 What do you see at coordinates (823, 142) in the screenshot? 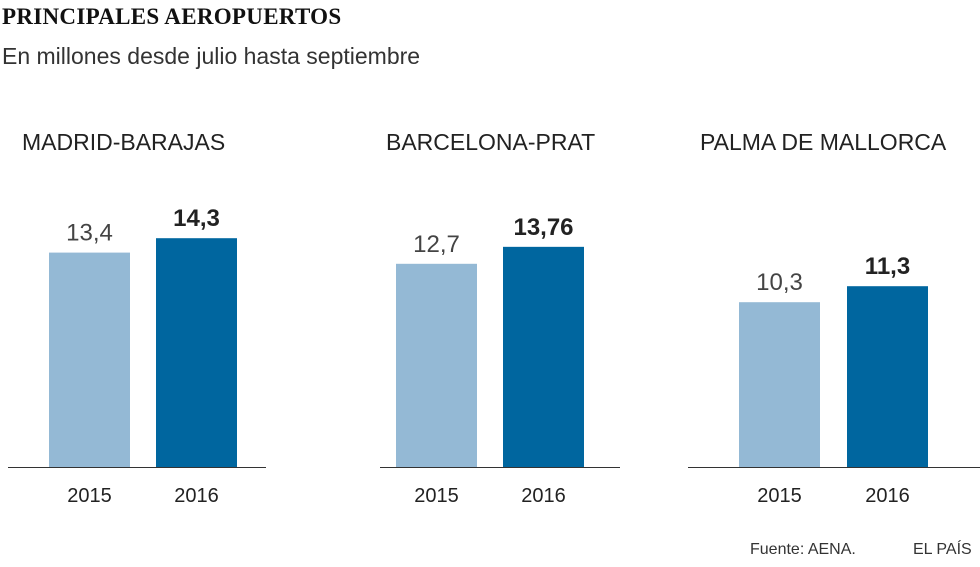
I see `panel-title: PALMA DE MALLORCA` at bounding box center [823, 142].